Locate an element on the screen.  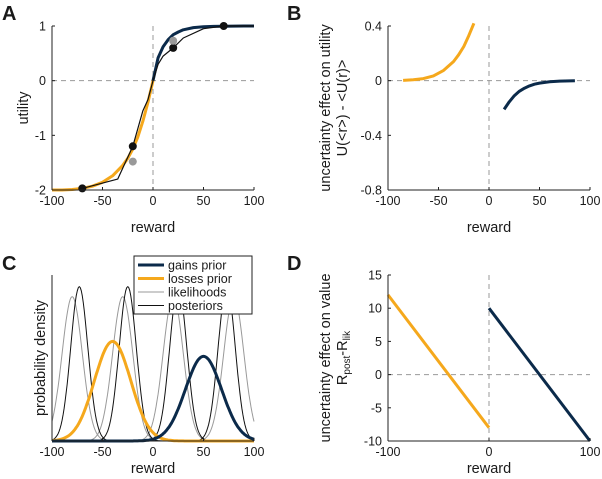
panel-b-x-tick-label: -100 is located at coordinates (387, 201).